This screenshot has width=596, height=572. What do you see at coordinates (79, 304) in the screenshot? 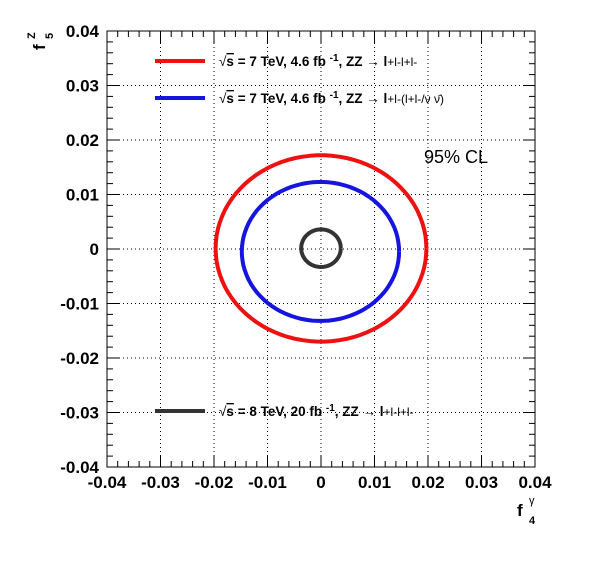
I see `y-tick-label: -0.01` at bounding box center [79, 304].